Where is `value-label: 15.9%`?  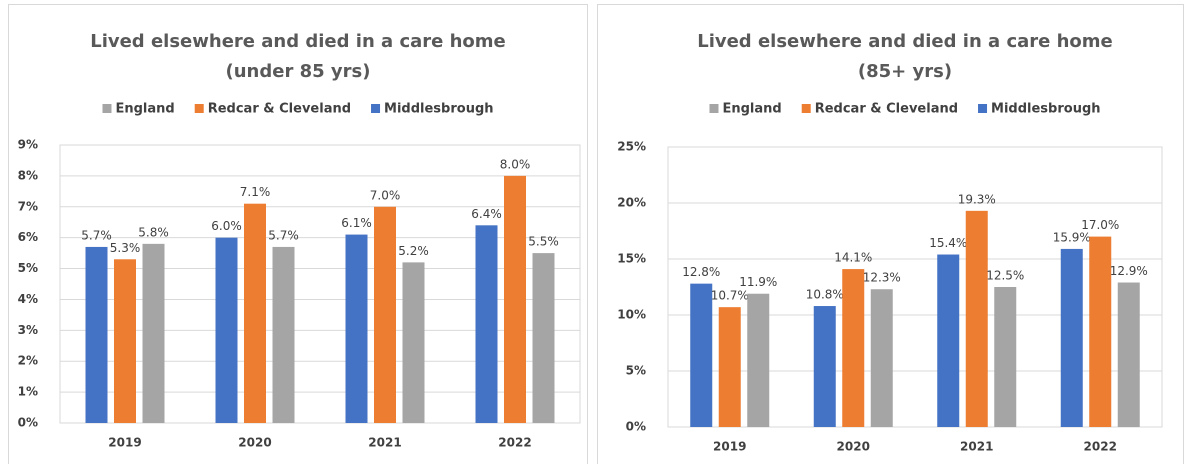 value-label: 15.9% is located at coordinates (1072, 237).